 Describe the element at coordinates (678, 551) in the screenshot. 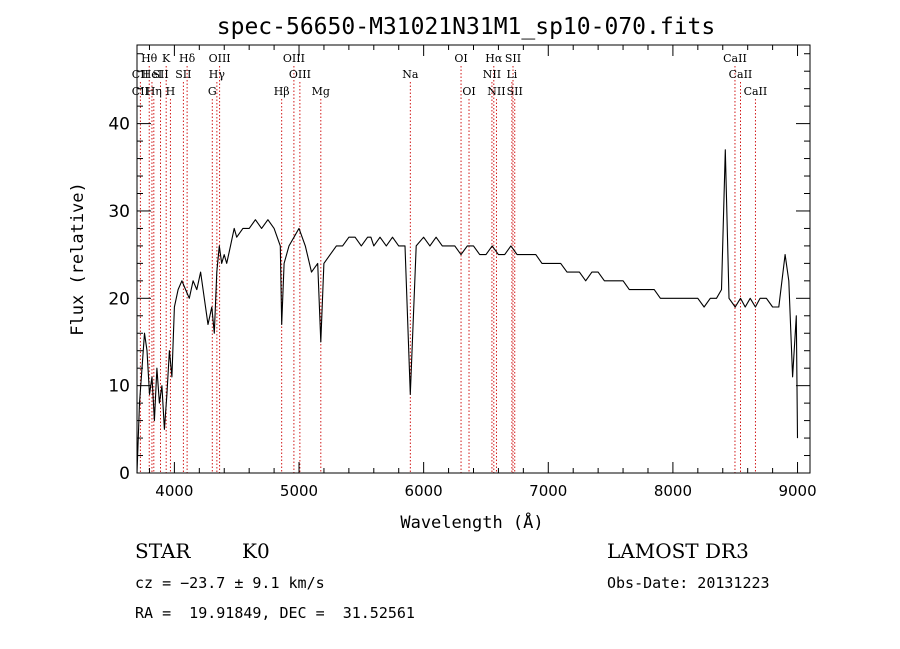

I see `survey-name: LAMOST DR3` at that location.